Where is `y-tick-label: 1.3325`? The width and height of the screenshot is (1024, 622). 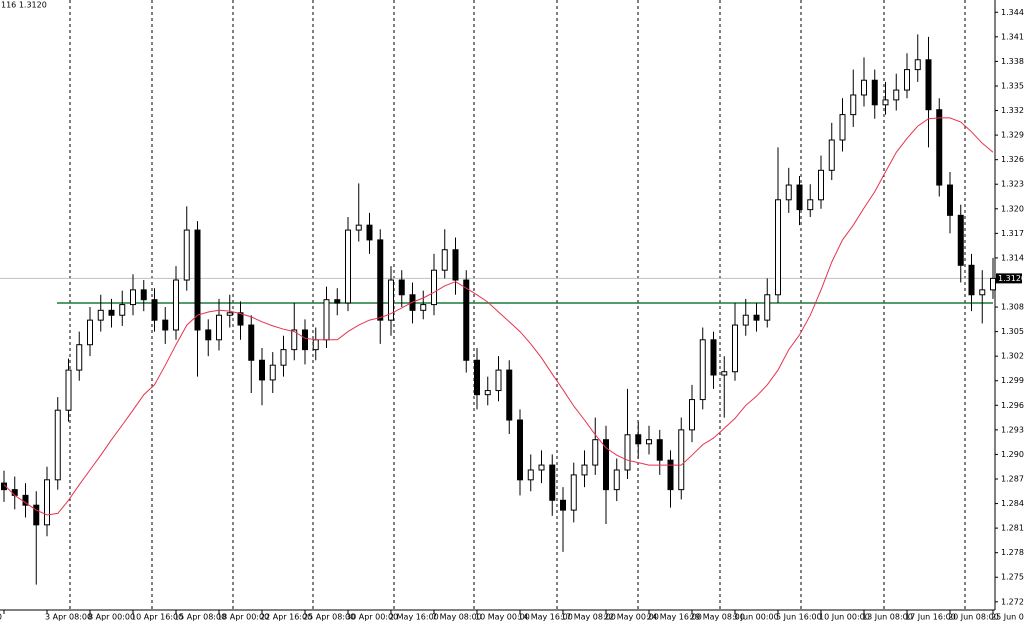
y-tick-label: 1.3325 is located at coordinates (1012, 110).